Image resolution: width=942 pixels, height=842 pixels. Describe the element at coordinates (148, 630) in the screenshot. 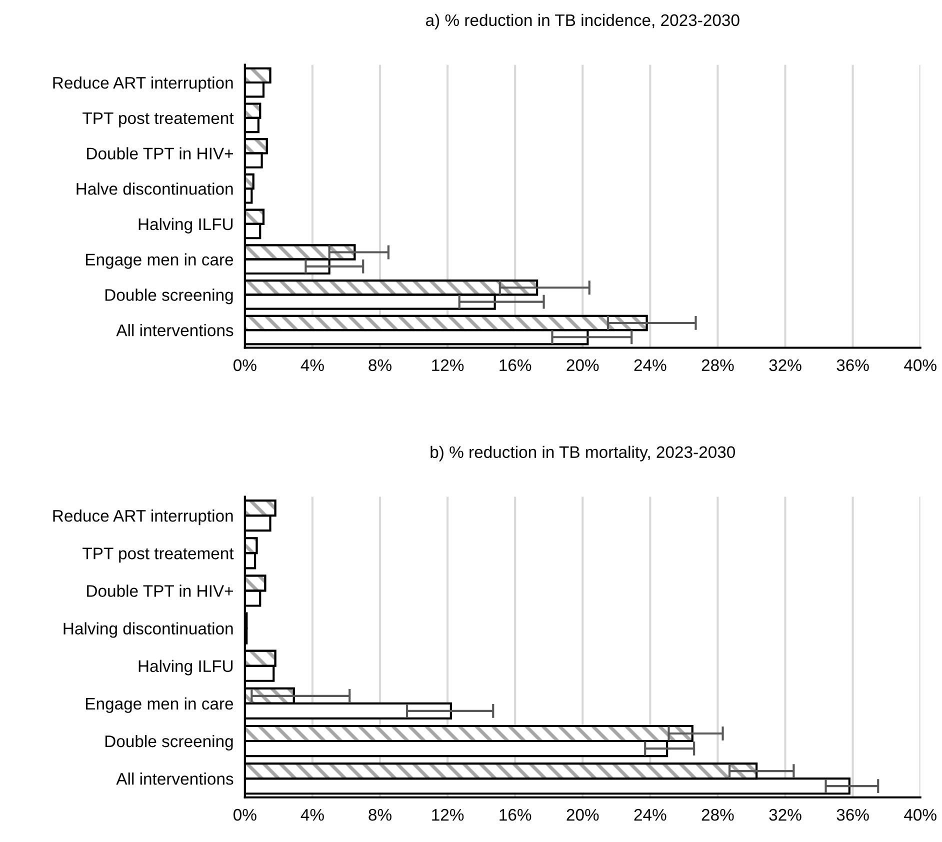

I see `y-tick-label: Halving discontinuation` at that location.